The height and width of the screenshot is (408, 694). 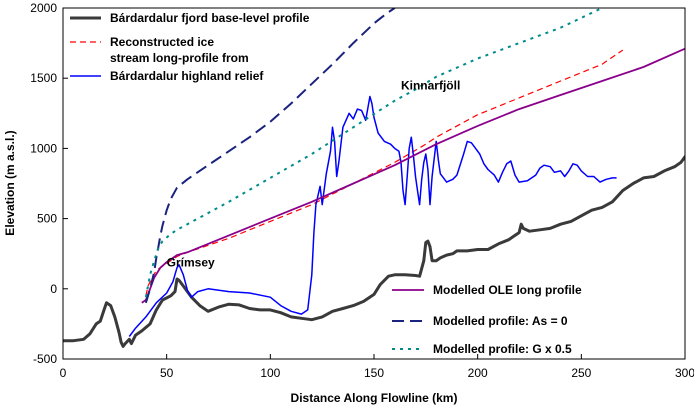 What do you see at coordinates (63, 373) in the screenshot?
I see `x-tick-label: 0` at bounding box center [63, 373].